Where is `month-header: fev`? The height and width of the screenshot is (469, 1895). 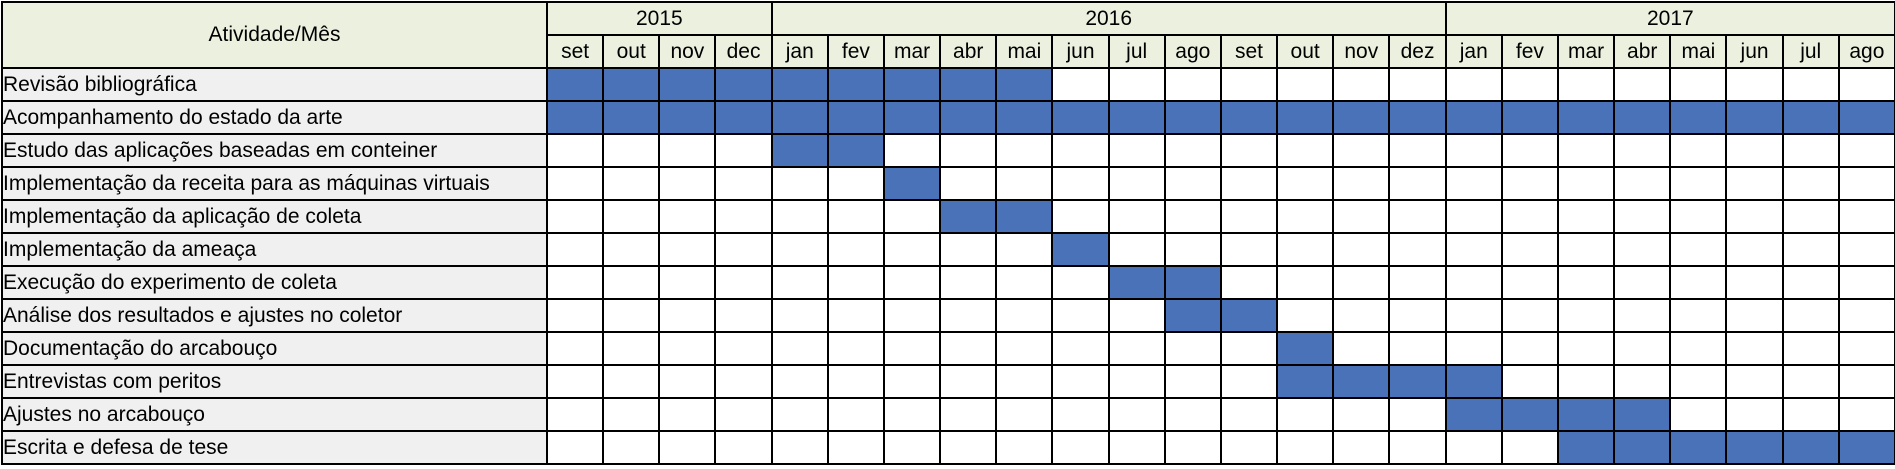
month-header: fev is located at coordinates (1530, 51).